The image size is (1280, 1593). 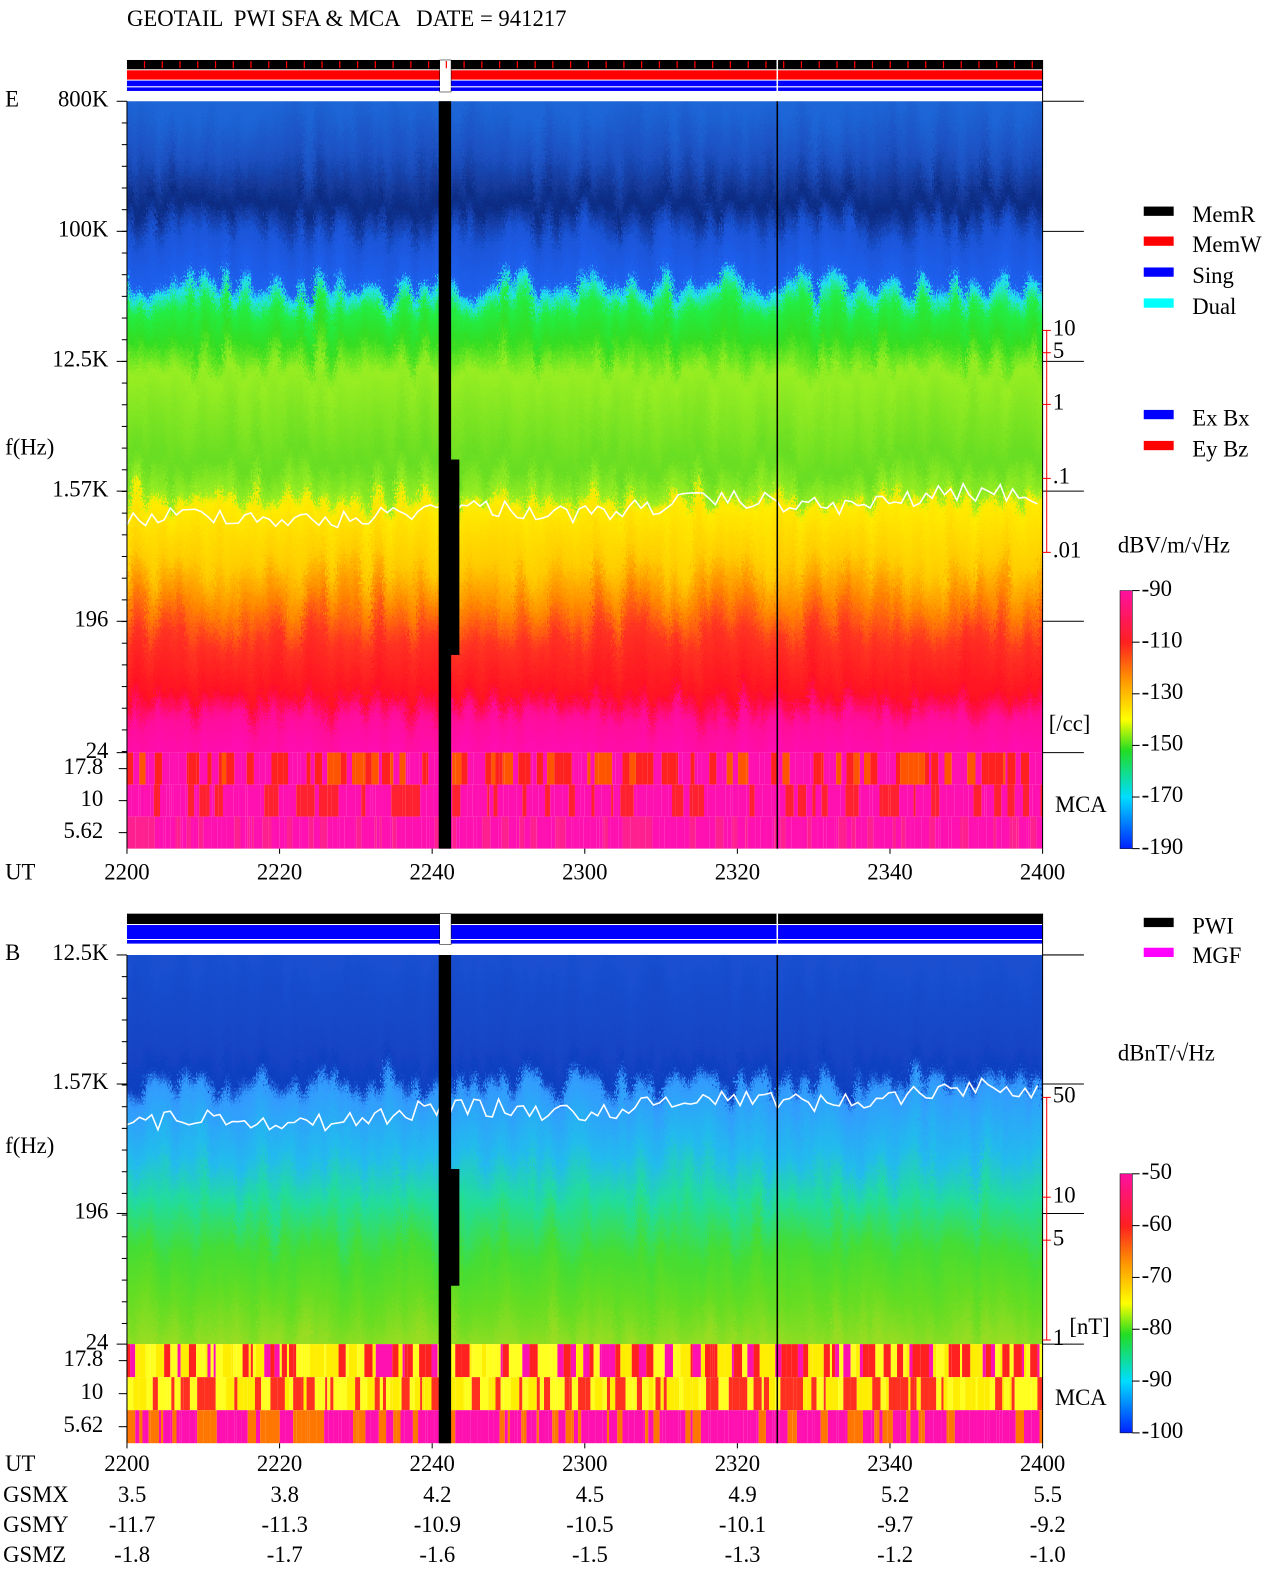 I want to click on mca-channel-label: 17.8, so click(x=84, y=766).